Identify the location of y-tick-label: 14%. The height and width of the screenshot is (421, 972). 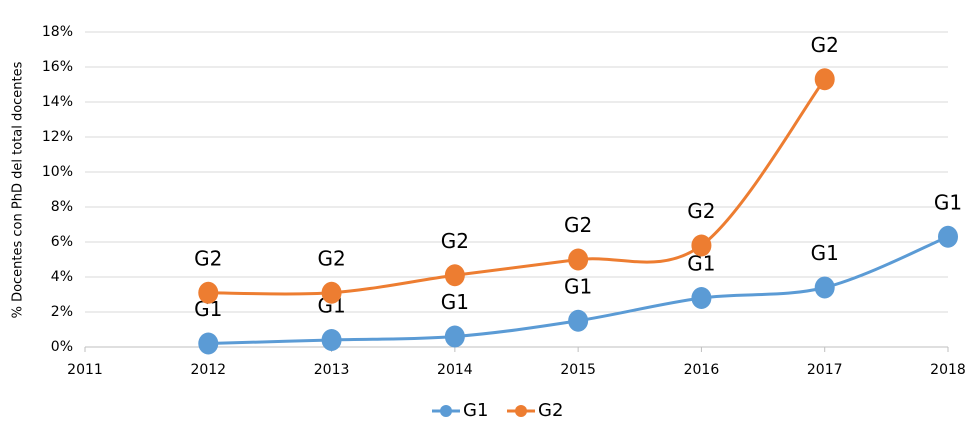
(57, 102).